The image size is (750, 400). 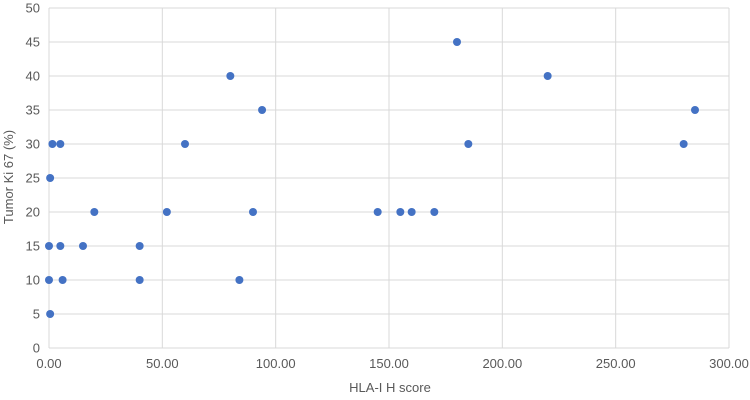 What do you see at coordinates (276, 363) in the screenshot?
I see `x-tick-label: 100.00` at bounding box center [276, 363].